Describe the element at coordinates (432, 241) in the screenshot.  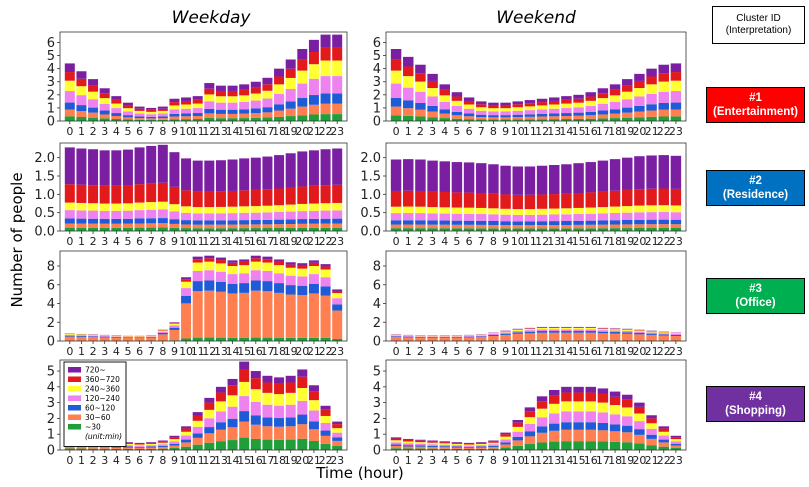
I see `x-tick-label: 3` at that location.